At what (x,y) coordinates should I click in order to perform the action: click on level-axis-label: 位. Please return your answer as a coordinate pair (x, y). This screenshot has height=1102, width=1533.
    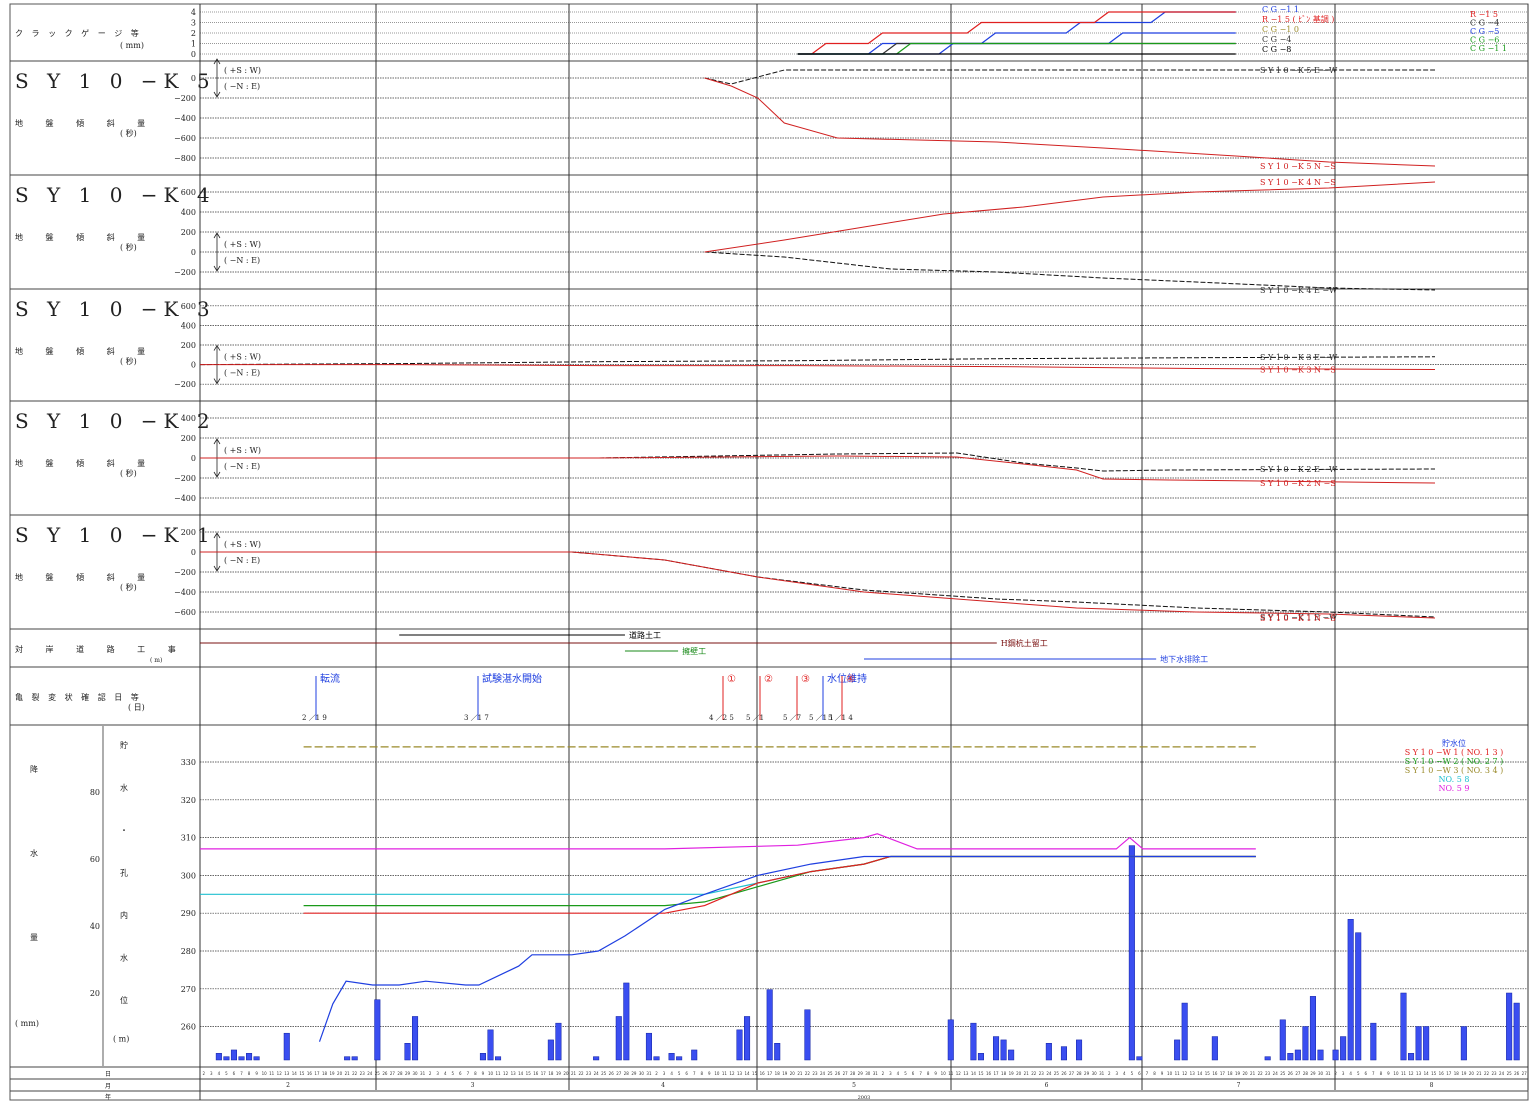
    Looking at the image, I should click on (124, 1000).